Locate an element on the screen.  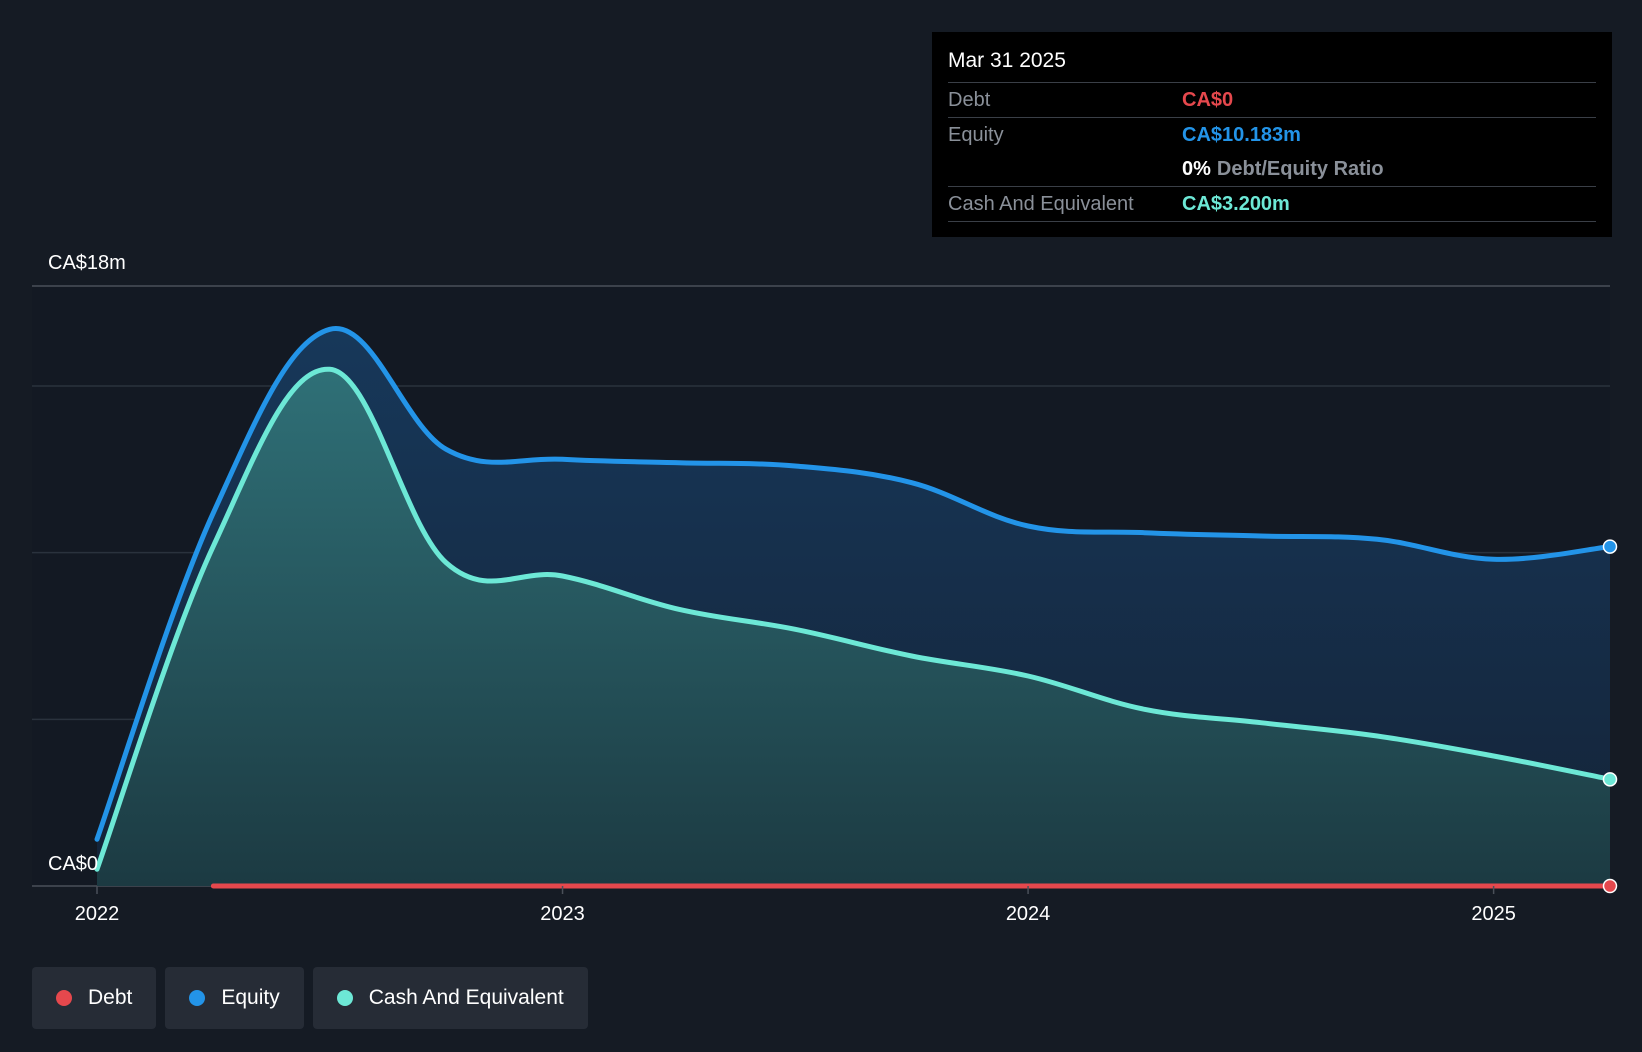
tooltip-row-equity: Equity CA$10.183m is located at coordinates (1272, 134).